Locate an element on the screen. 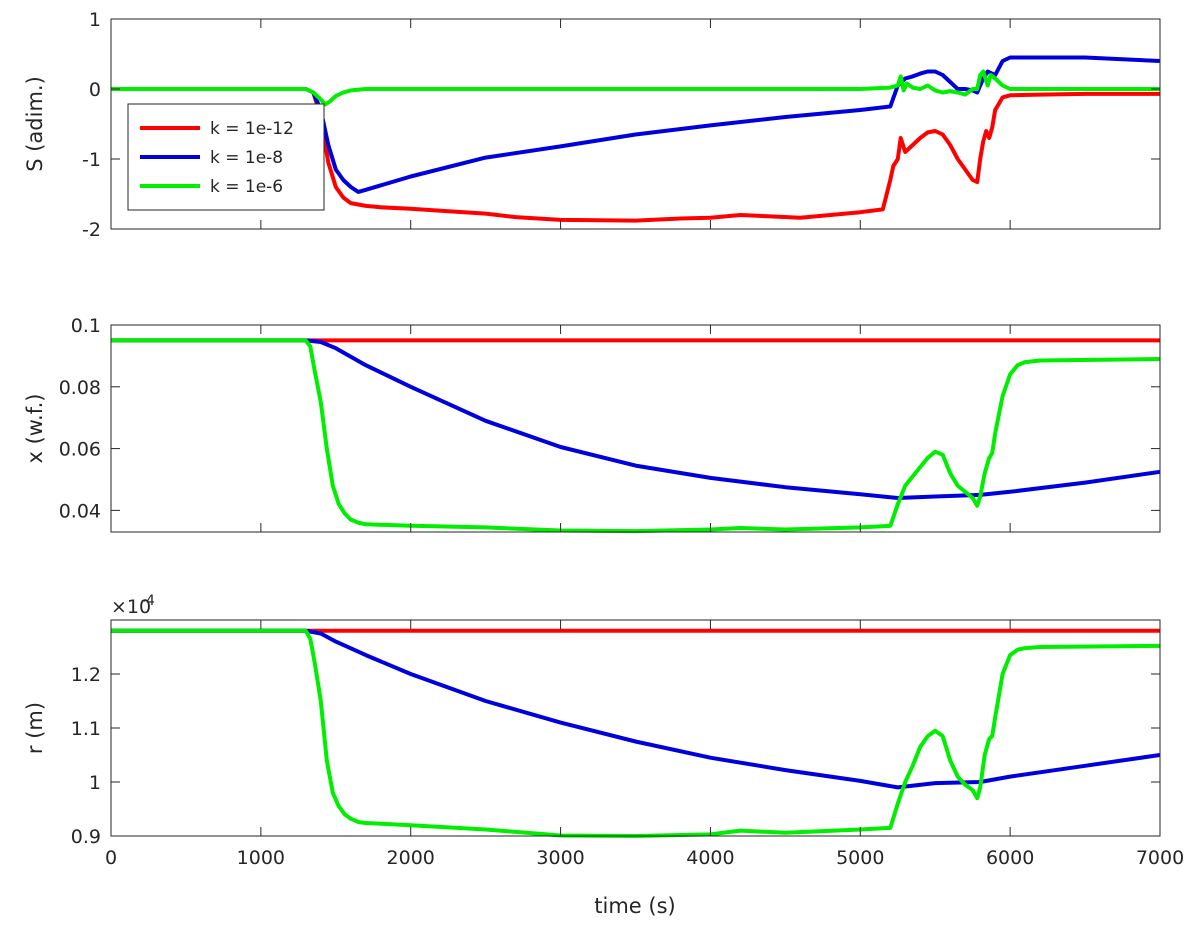  y-tick-label: 1.2 is located at coordinates (86, 675).